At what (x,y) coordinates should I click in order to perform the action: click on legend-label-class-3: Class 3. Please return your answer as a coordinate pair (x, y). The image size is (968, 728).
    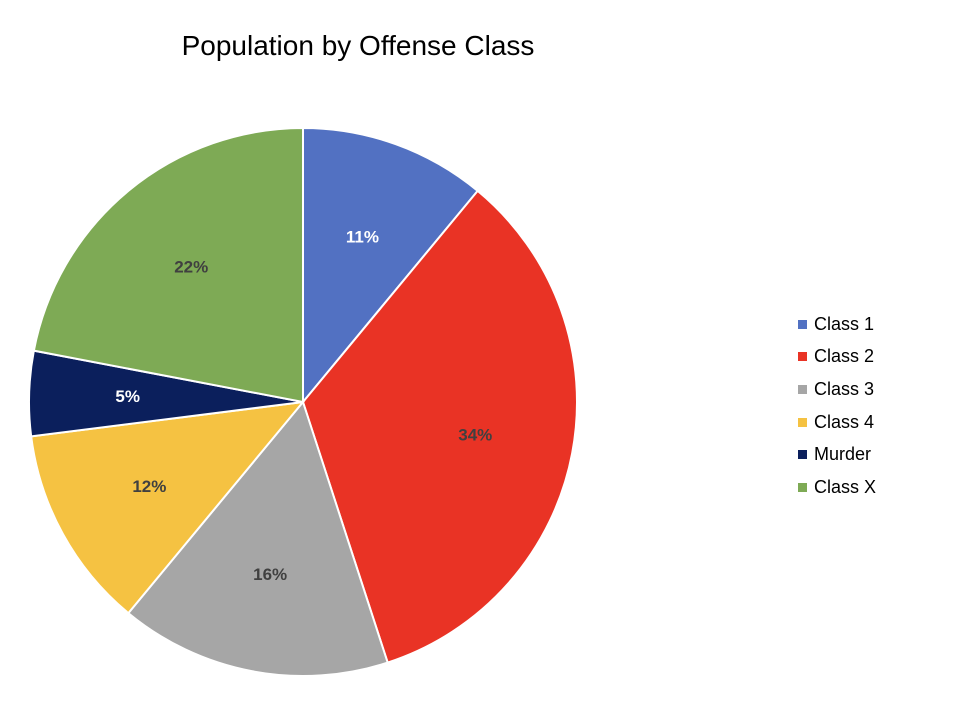
    Looking at the image, I should click on (844, 388).